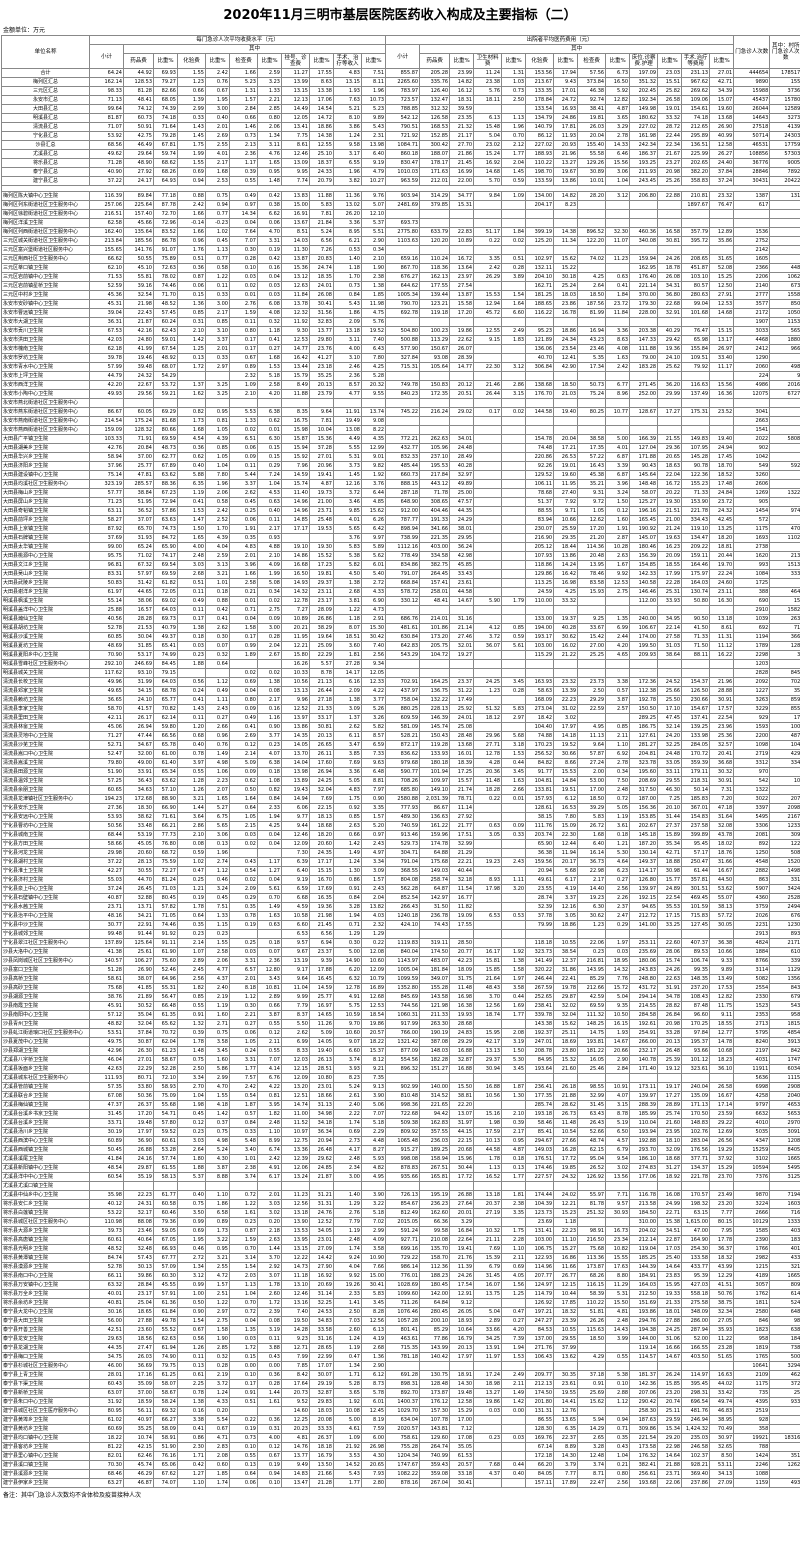  Describe the element at coordinates (670, 1384) in the screenshot. I see `value-cell: 15.85` at that location.